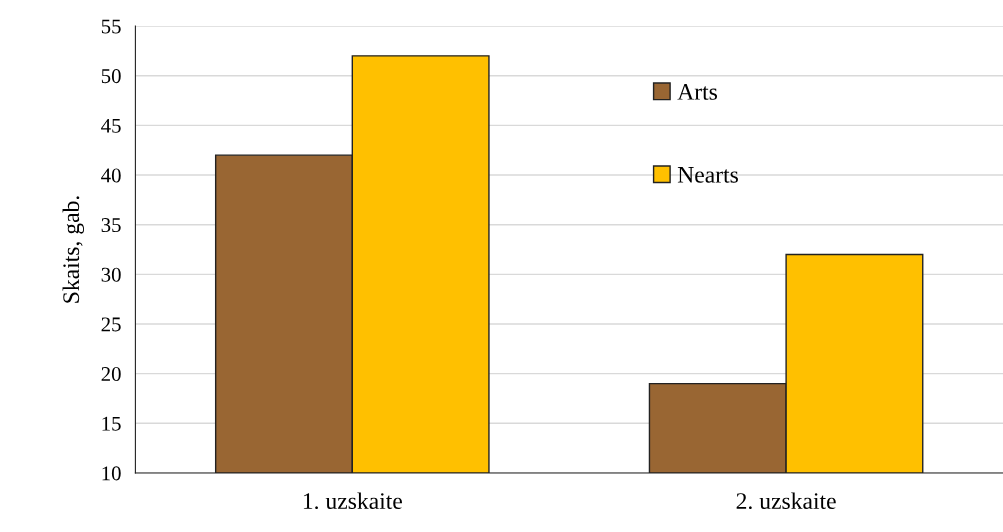 Image resolution: width=1003 pixels, height=532 pixels. What do you see at coordinates (111, 76) in the screenshot?
I see `y-tick-label: 50` at bounding box center [111, 76].